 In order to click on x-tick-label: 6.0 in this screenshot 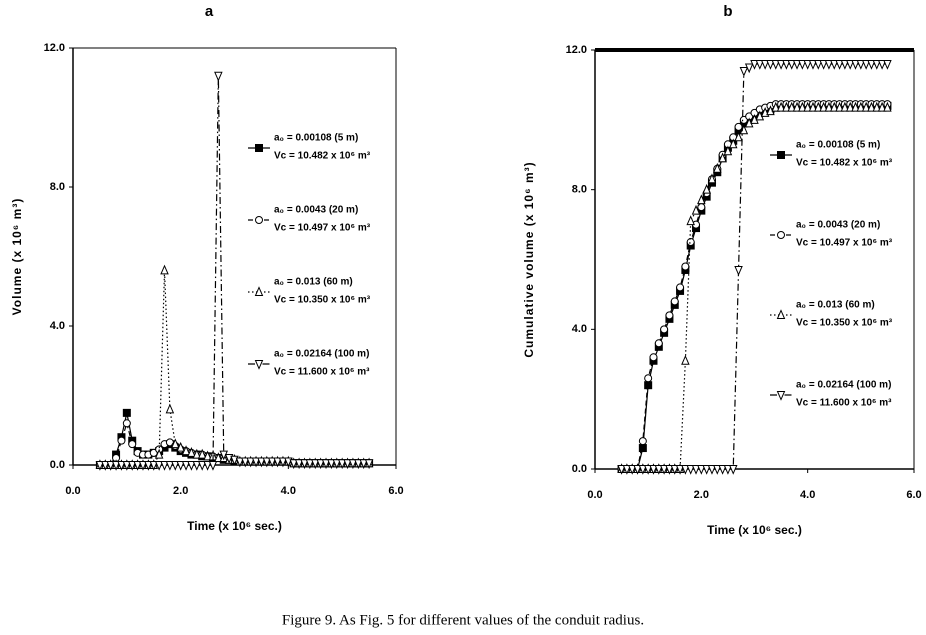, I will do `click(395, 491)`.